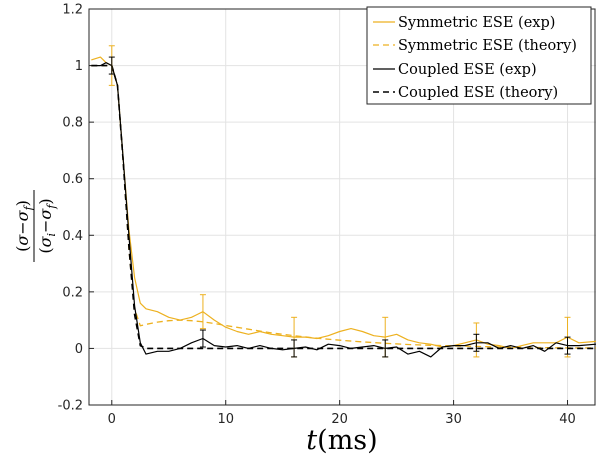 The height and width of the screenshot is (459, 596). I want to click on x-tick-label: 20, so click(339, 419).